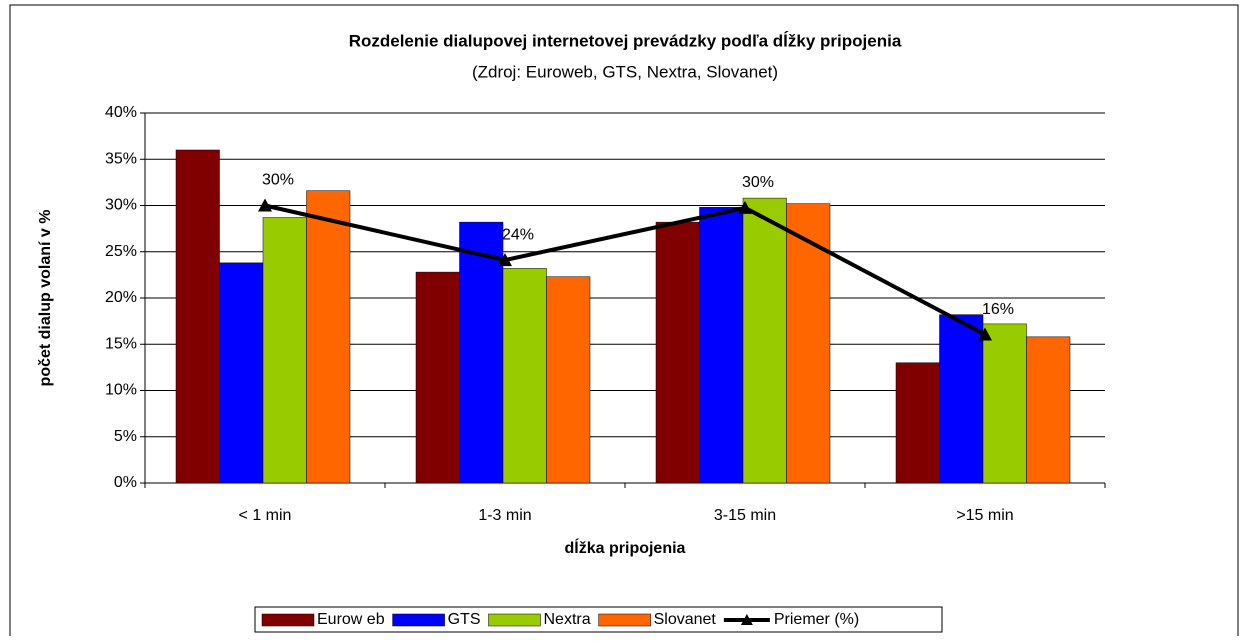 The height and width of the screenshot is (641, 1245). I want to click on legend-label: Nextra, so click(566, 619).